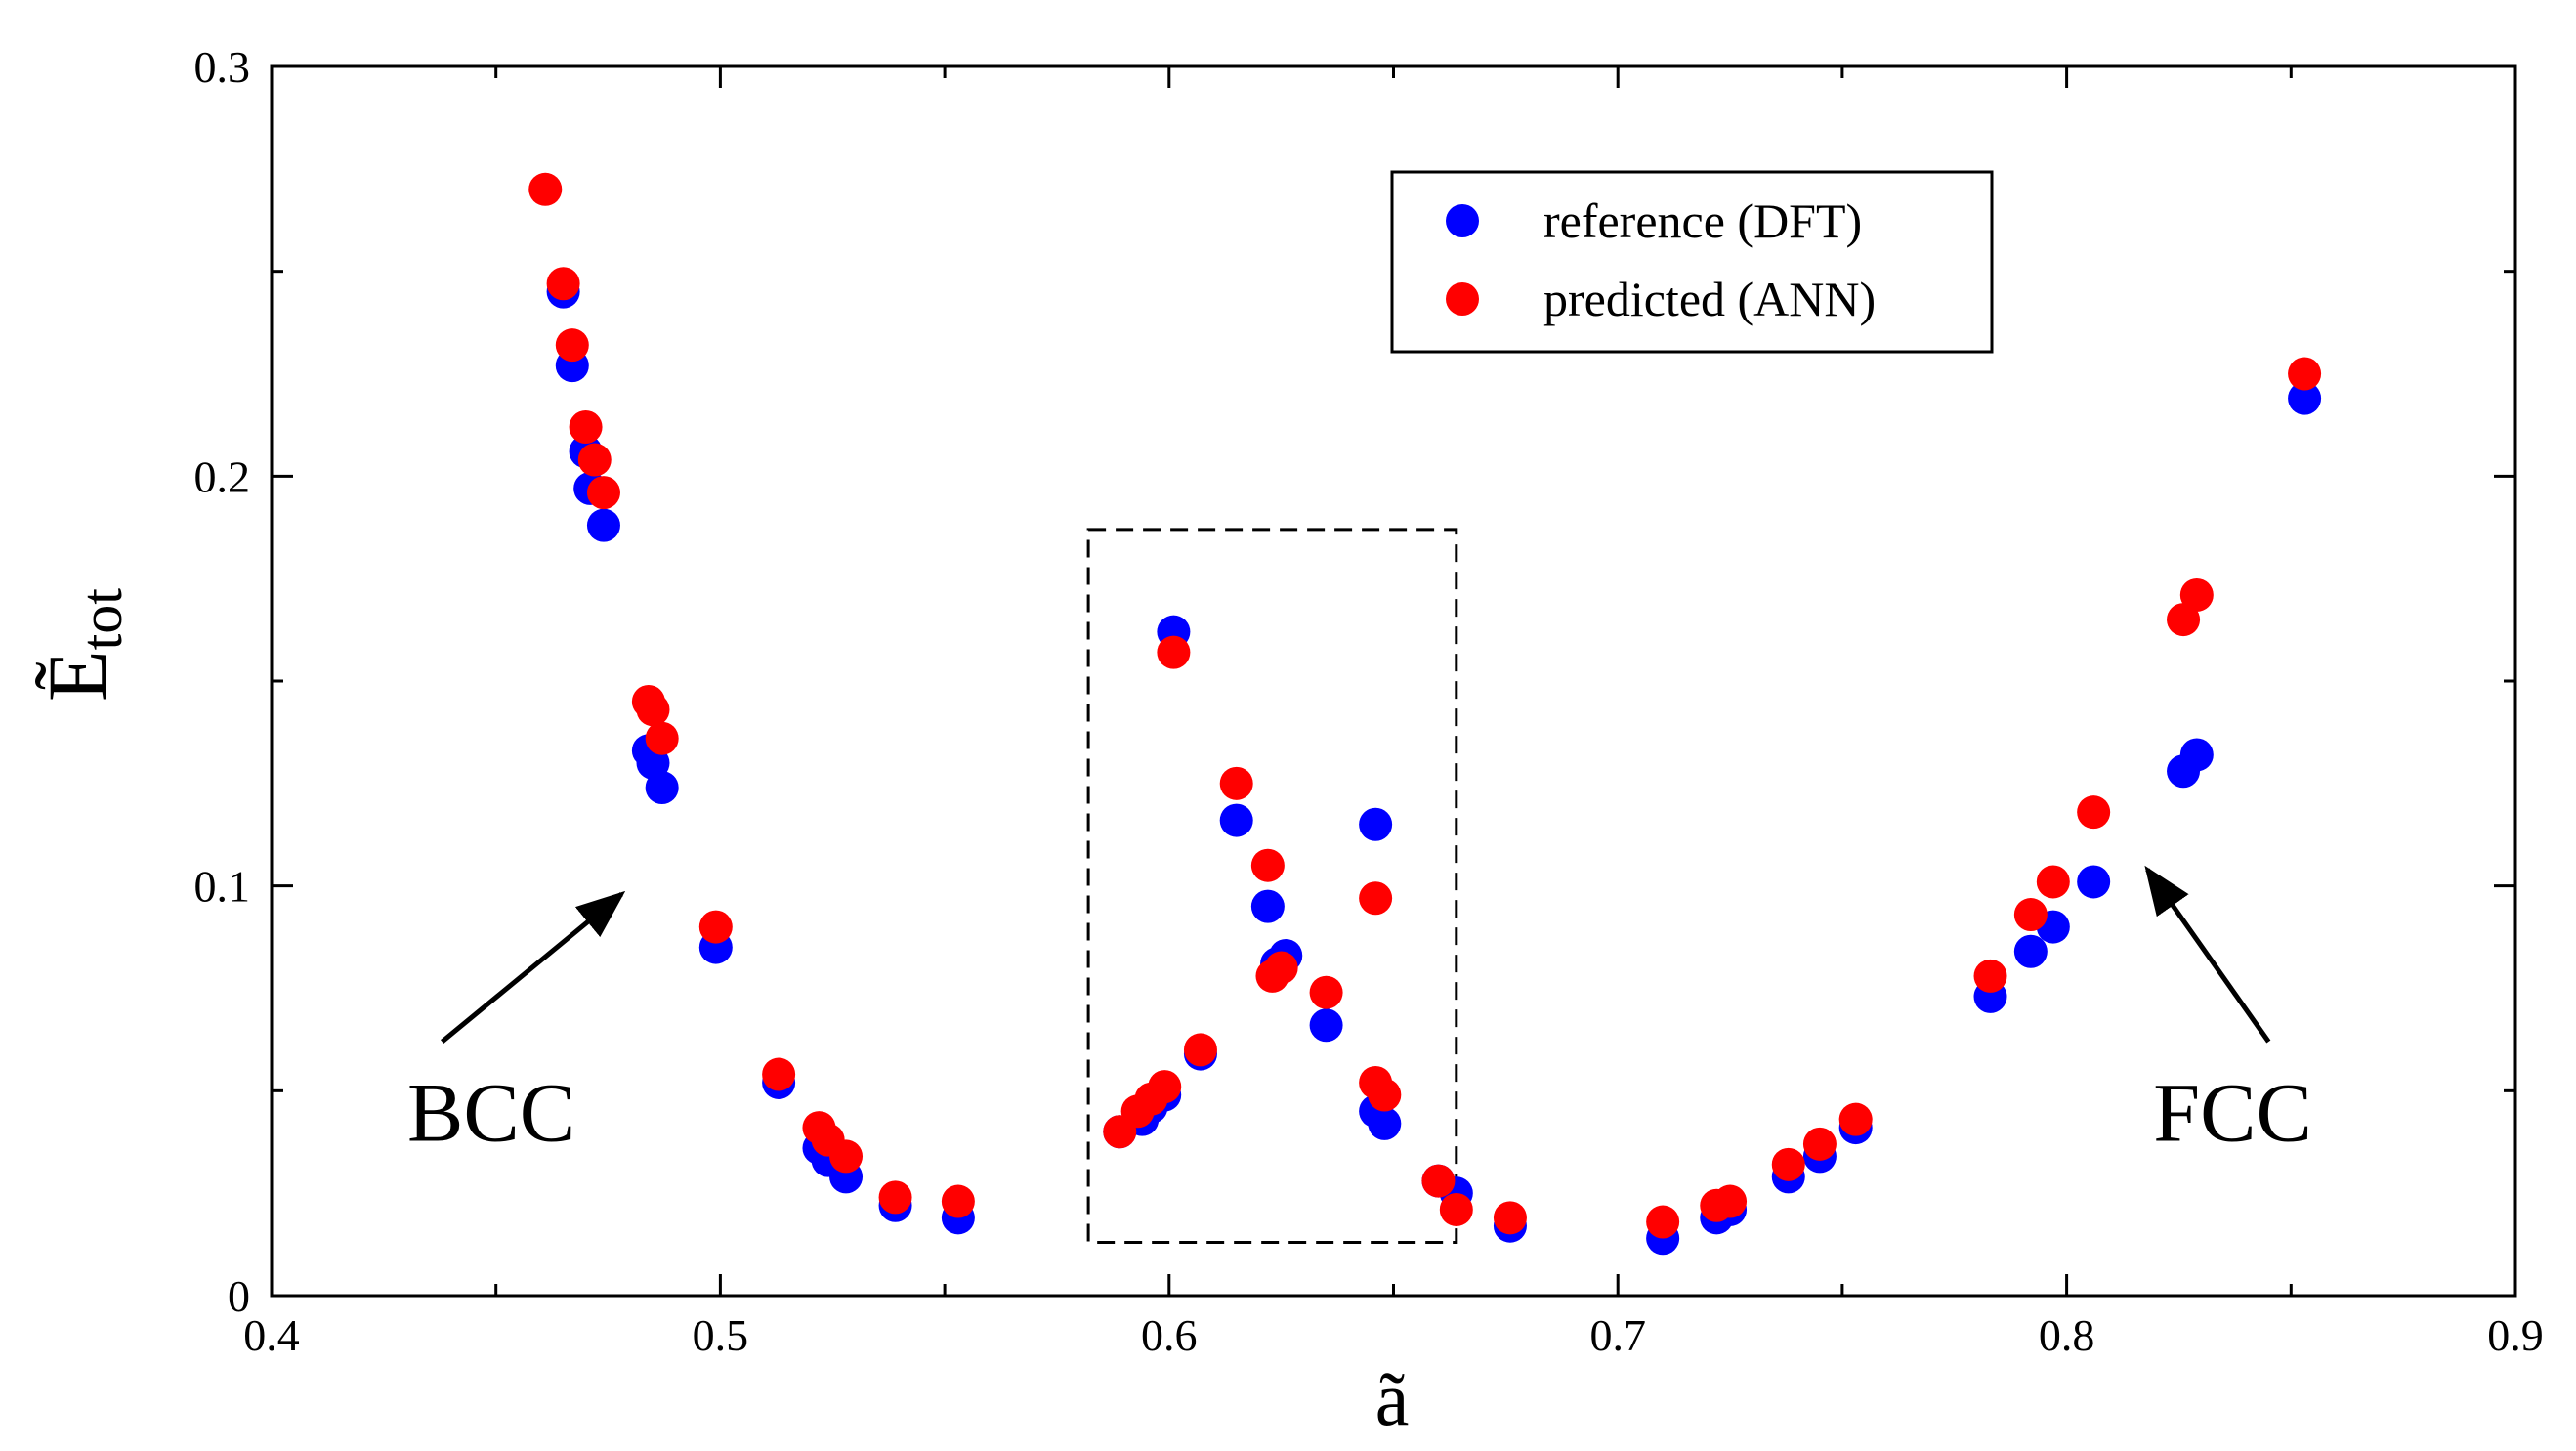 This screenshot has width=2576, height=1451. I want to click on legend: reference (DFT) predicted (ANN), so click(1692, 262).